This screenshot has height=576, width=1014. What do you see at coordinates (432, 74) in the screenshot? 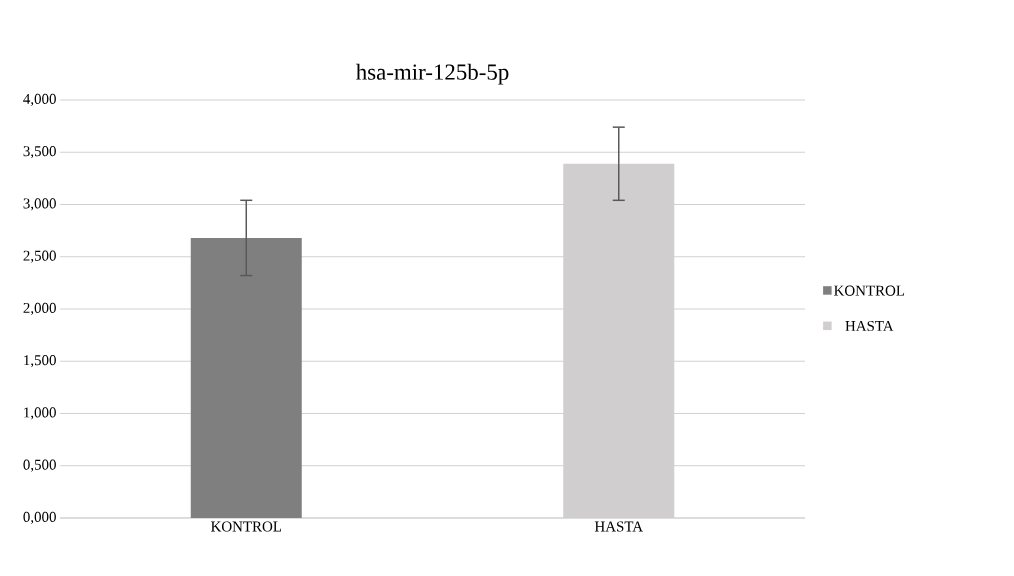
I see `chart-title: hsa-mir-125b-5p` at bounding box center [432, 74].